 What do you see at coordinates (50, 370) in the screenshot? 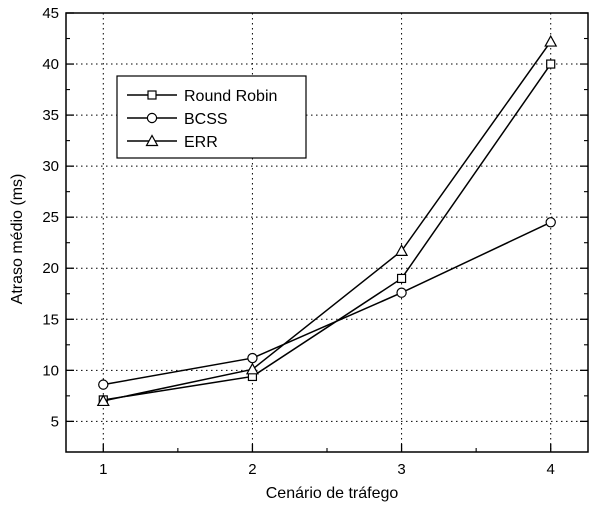
I see `y-tick-label: 10` at bounding box center [50, 370].